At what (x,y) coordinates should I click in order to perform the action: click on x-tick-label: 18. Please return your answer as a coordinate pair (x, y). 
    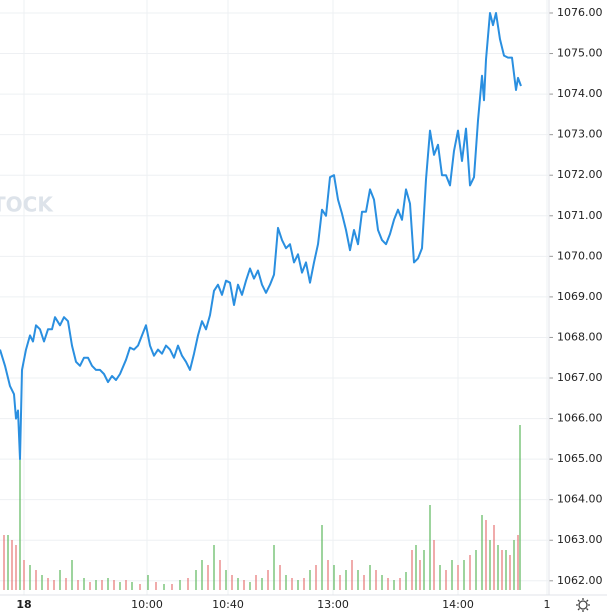
    Looking at the image, I should click on (23, 604).